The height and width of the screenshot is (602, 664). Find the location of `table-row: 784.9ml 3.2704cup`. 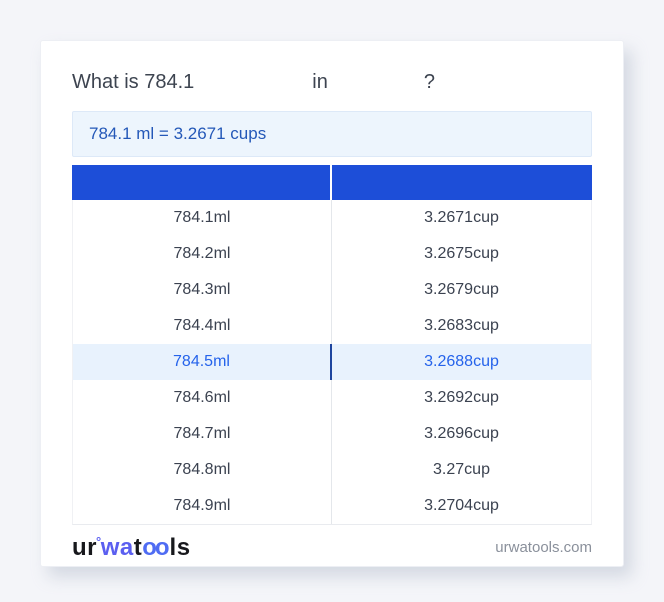

table-row: 784.9ml 3.2704cup is located at coordinates (332, 506).